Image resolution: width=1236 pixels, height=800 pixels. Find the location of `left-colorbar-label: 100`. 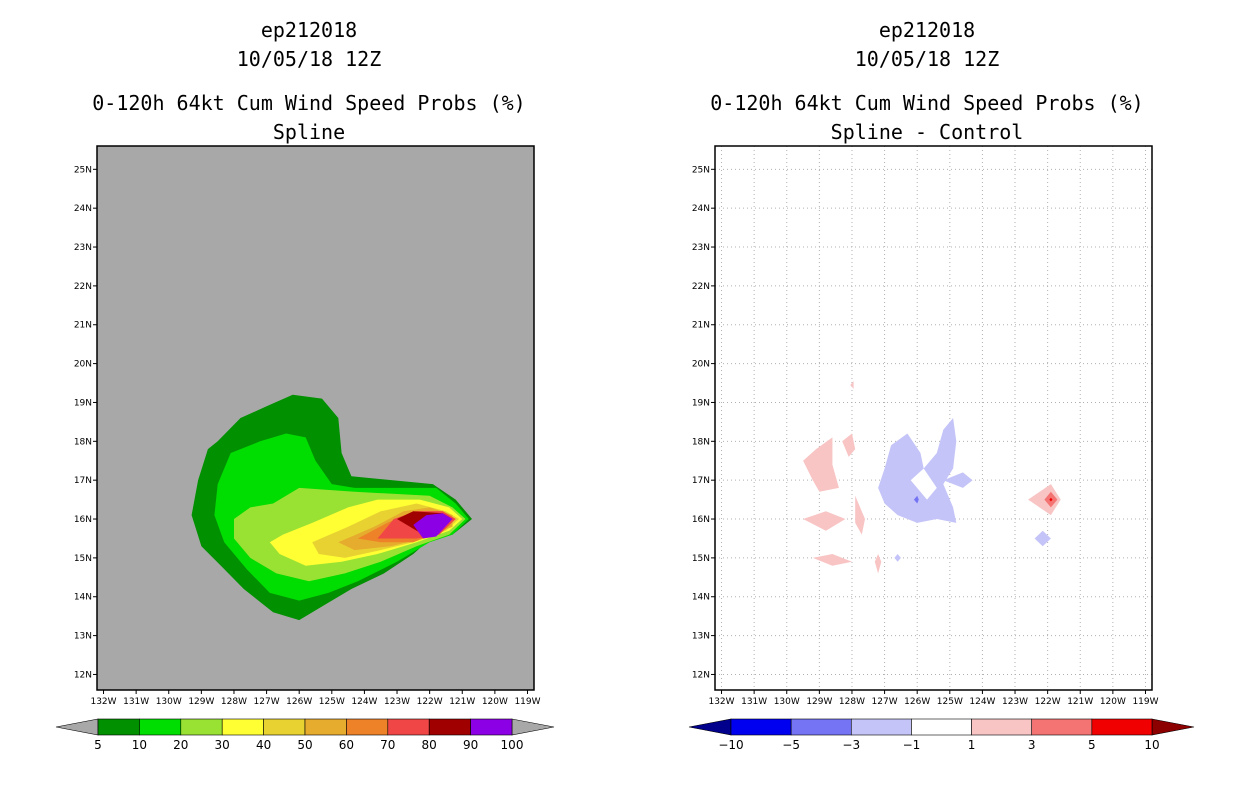

left-colorbar-label: 100 is located at coordinates (512, 745).